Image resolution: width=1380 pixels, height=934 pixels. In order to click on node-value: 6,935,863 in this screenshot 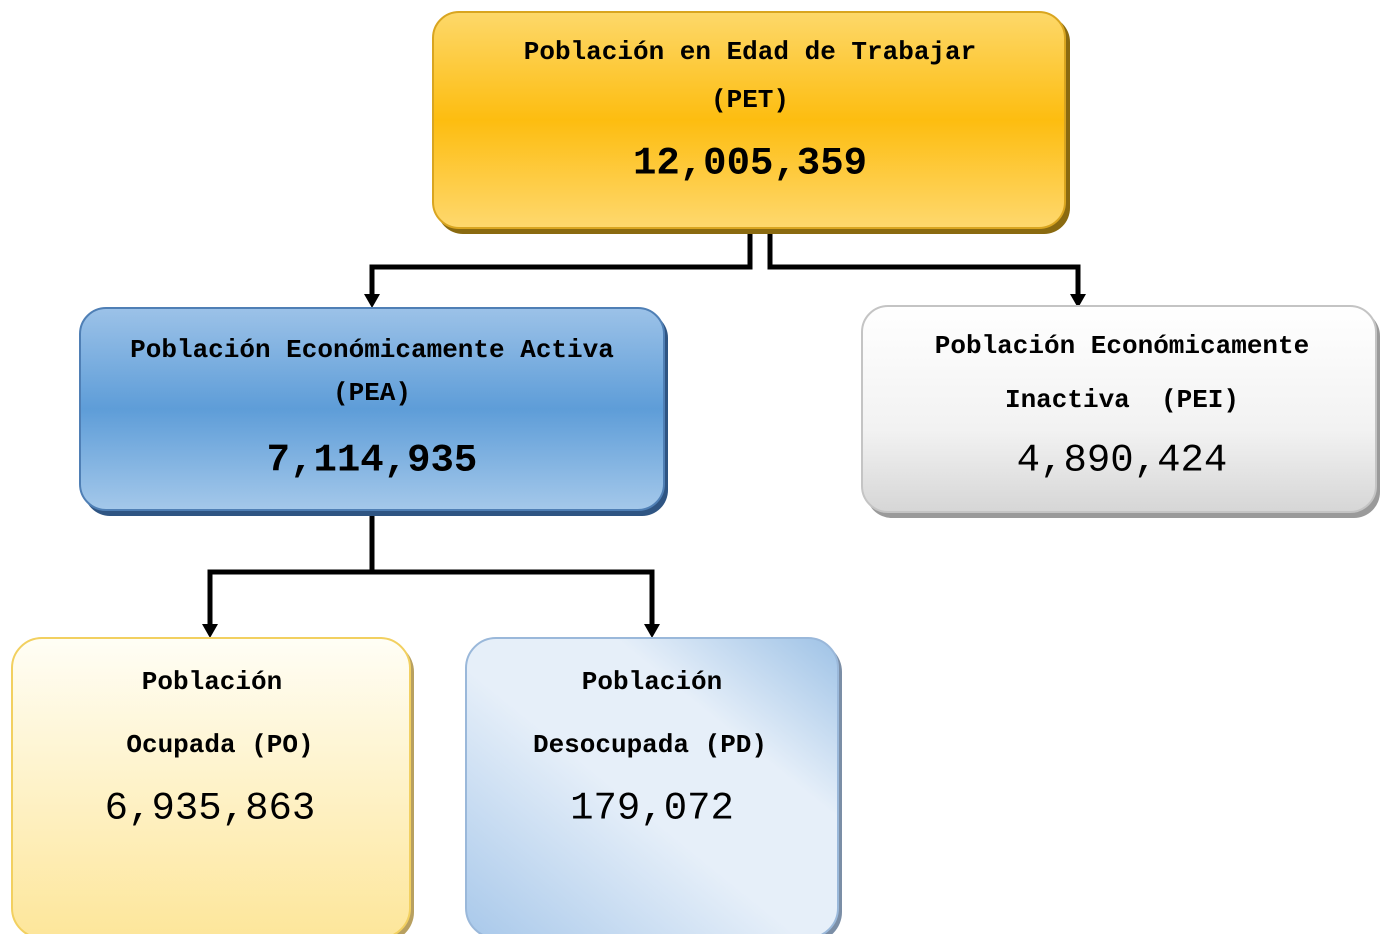, I will do `click(210, 808)`.